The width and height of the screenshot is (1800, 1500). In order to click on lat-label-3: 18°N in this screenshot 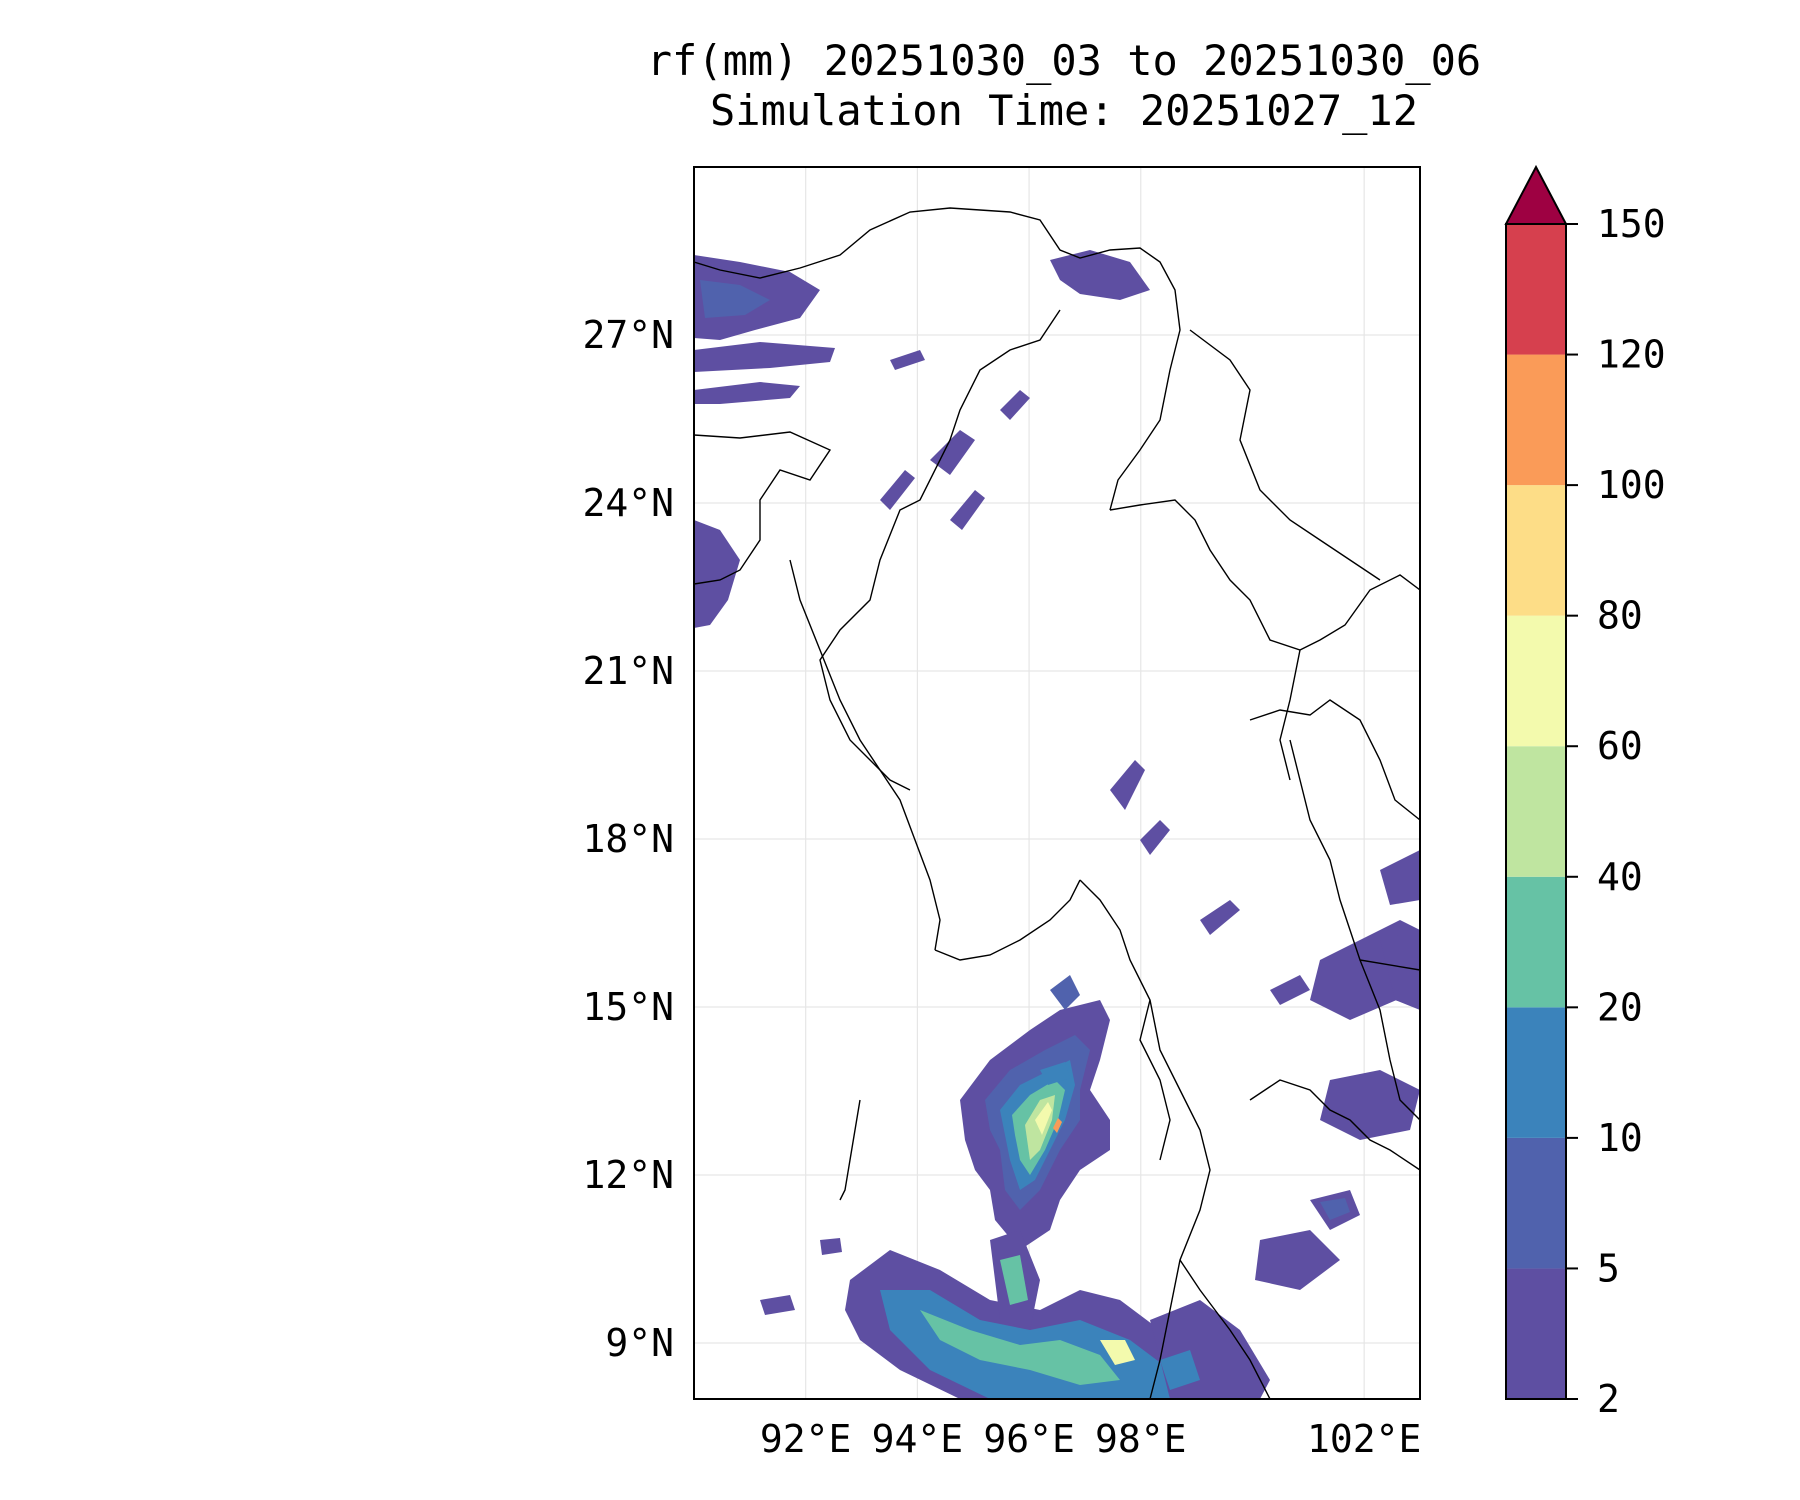, I will do `click(628, 839)`.